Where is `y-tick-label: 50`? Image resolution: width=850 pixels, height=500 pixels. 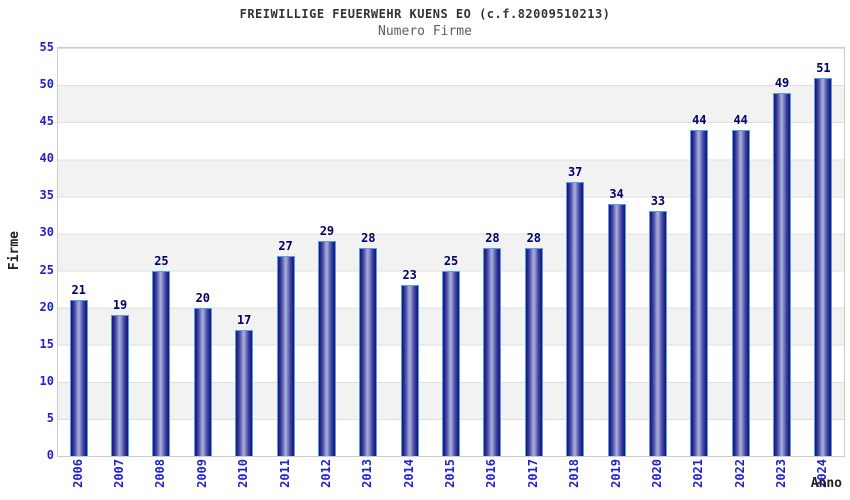
y-tick-label: 50 is located at coordinates (46, 84).